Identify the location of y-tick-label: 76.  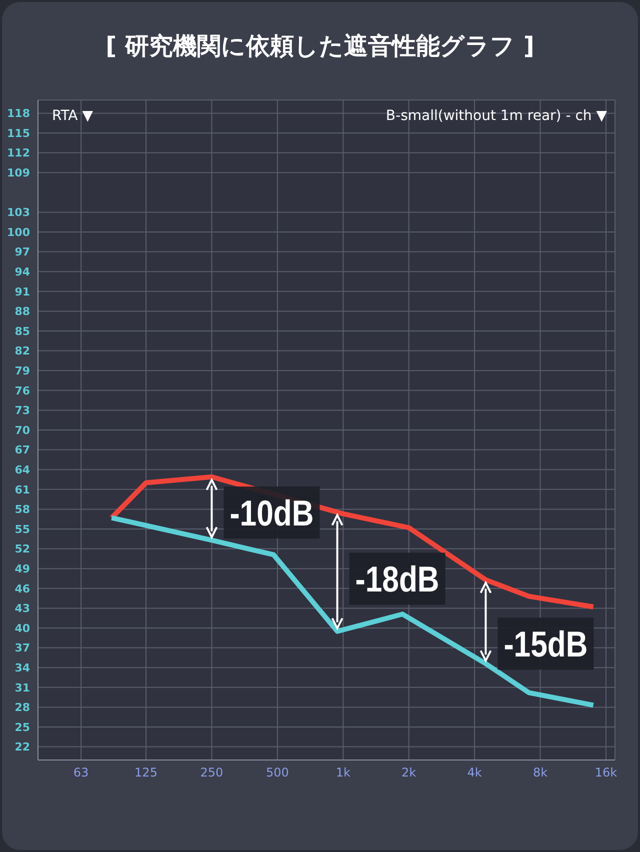
(22, 391).